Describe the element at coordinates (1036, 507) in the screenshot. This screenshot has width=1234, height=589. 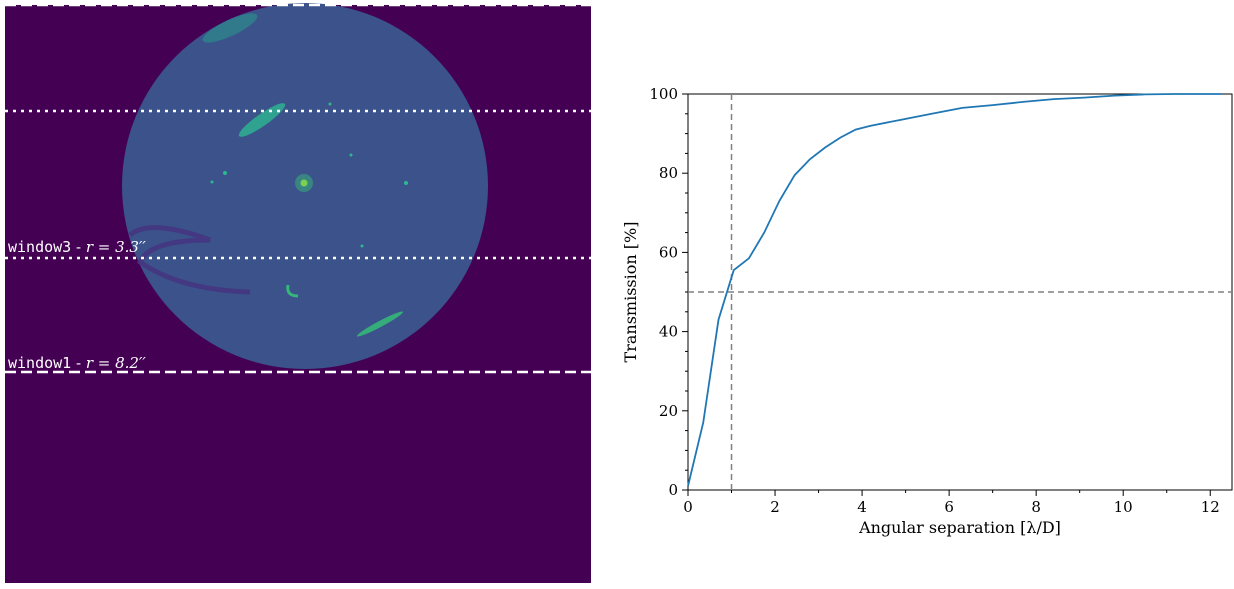
I see `x-tick-label: 8` at that location.